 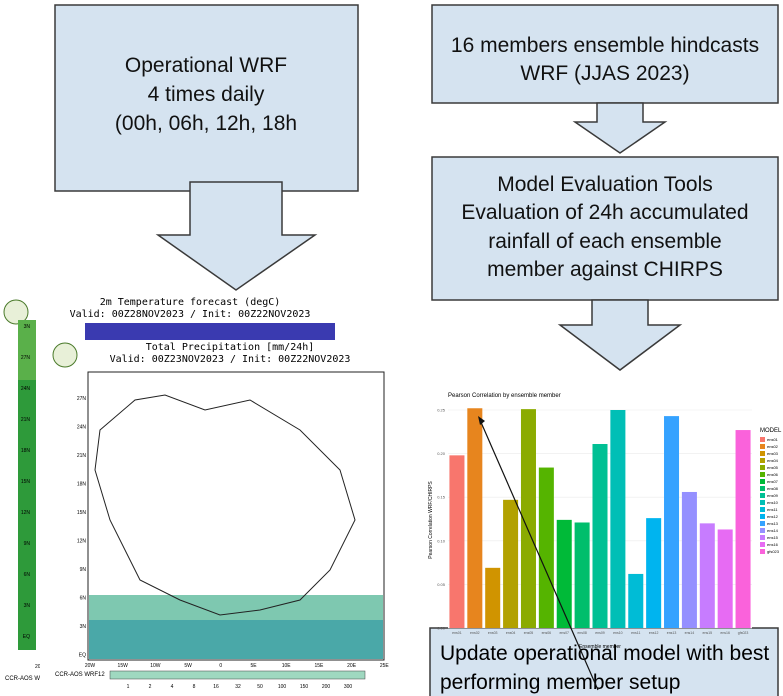 What do you see at coordinates (253, 666) in the screenshot?
I see `lon-label: 5E` at bounding box center [253, 666].